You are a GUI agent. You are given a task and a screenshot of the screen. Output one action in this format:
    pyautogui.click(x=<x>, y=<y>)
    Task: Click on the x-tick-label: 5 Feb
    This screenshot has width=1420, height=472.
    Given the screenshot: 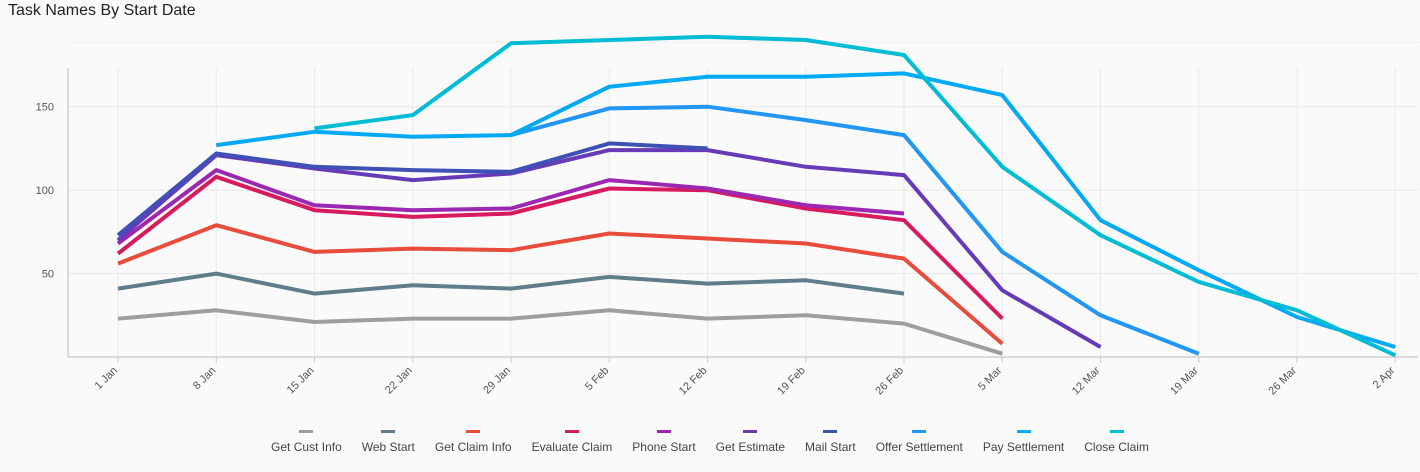 What is the action you would take?
    pyautogui.click(x=597, y=379)
    